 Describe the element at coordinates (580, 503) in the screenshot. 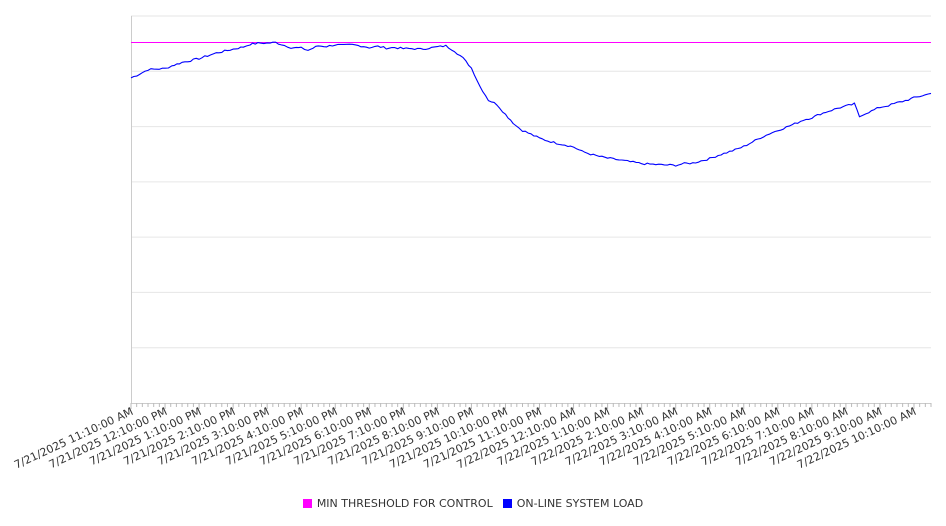

I see `legend-label-system-load: ON-LINE SYSTEM LOAD` at that location.